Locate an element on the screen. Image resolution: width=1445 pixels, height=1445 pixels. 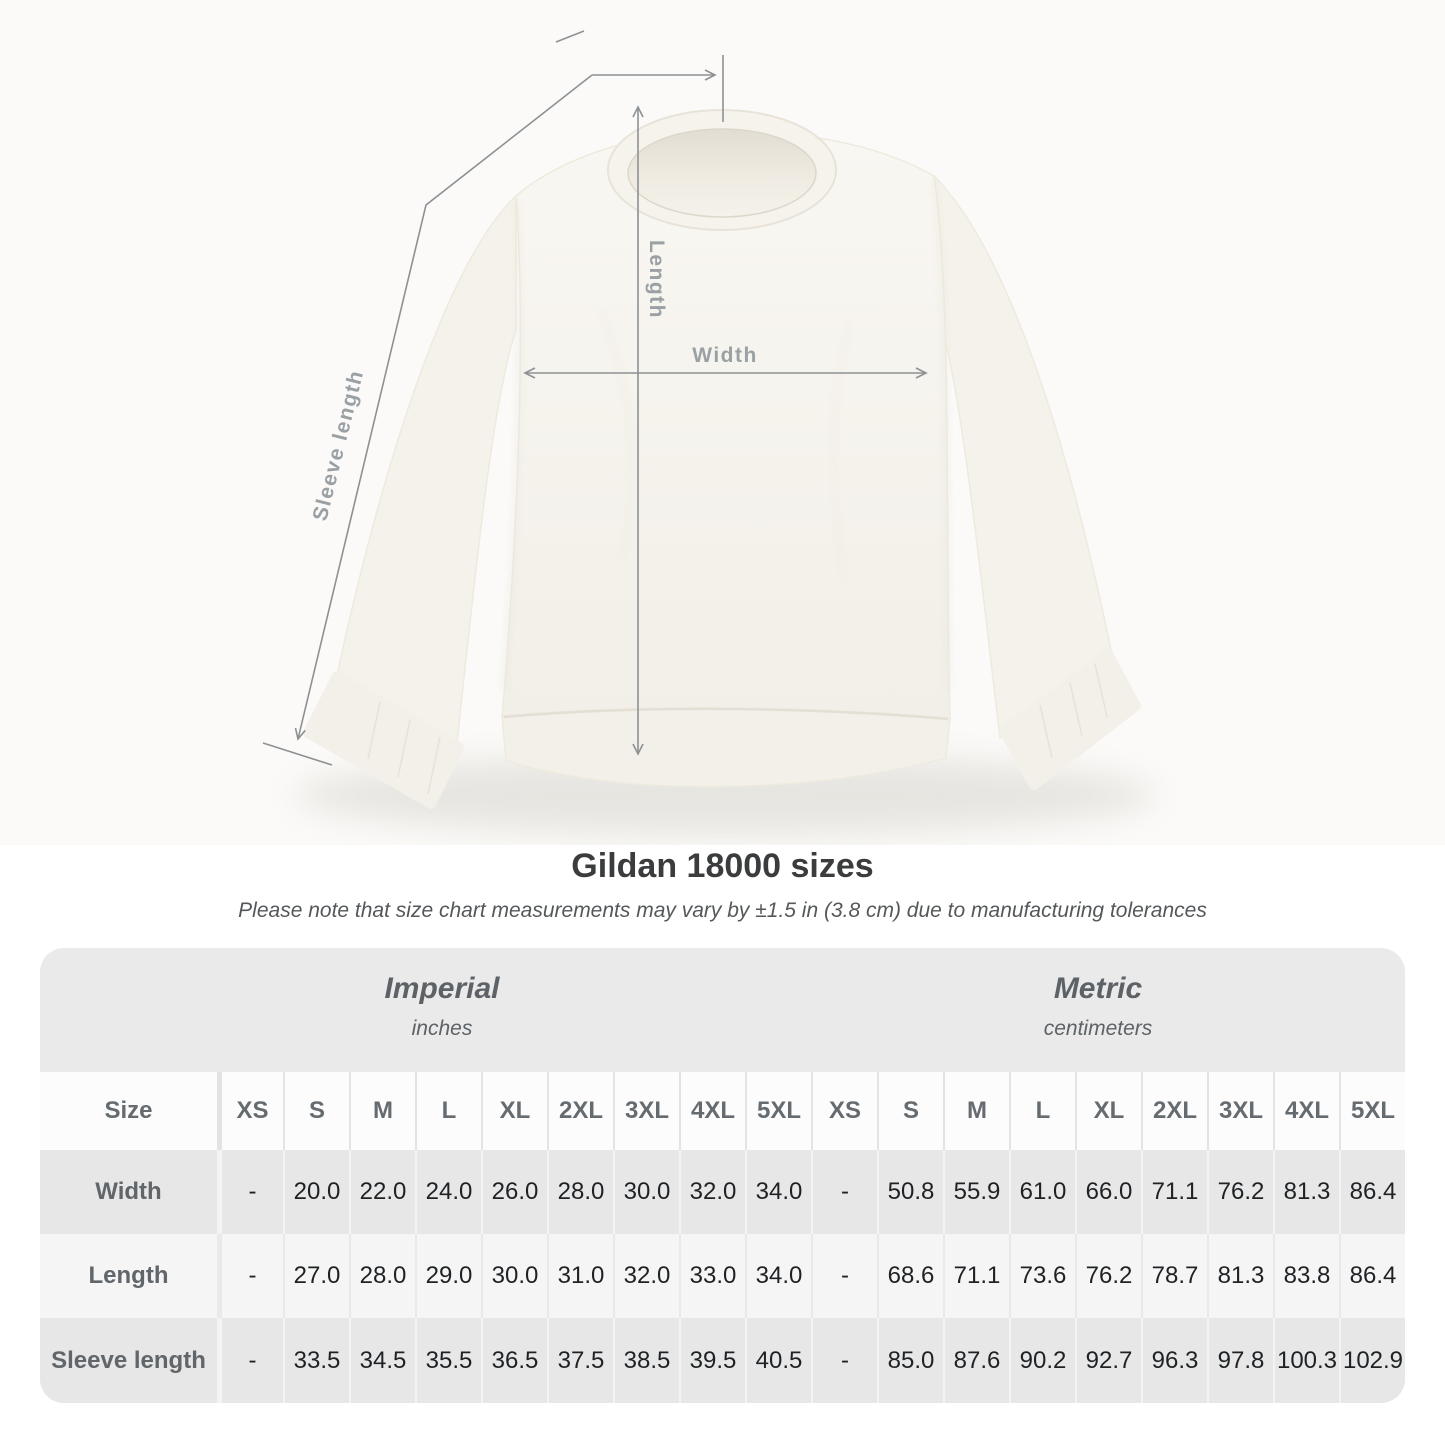
right-cuff is located at coordinates (1070, 719).